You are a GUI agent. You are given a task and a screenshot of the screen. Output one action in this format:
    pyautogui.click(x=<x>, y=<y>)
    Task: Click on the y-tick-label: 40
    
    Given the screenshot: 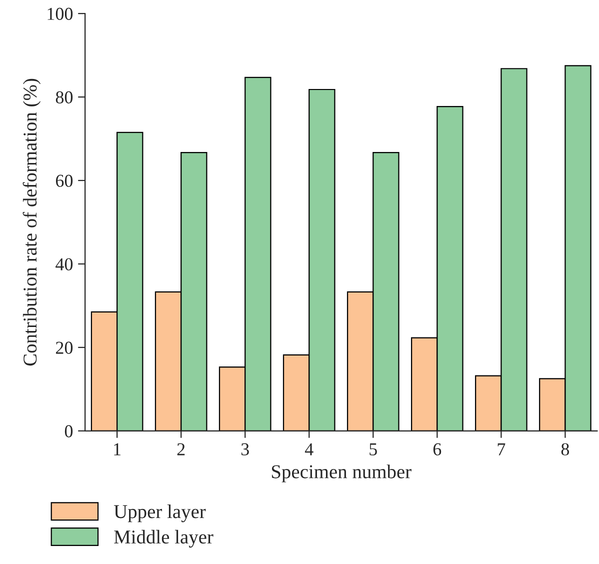 What is the action you would take?
    pyautogui.click(x=64, y=264)
    